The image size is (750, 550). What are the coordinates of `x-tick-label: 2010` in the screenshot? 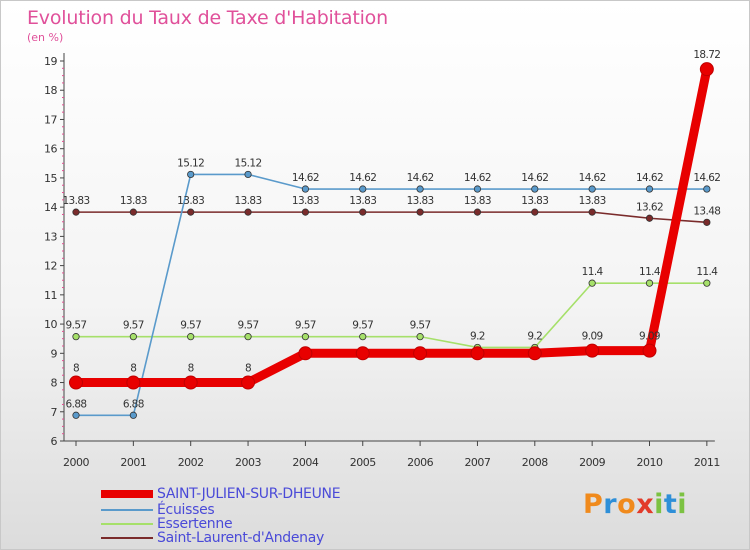 It's located at (650, 462).